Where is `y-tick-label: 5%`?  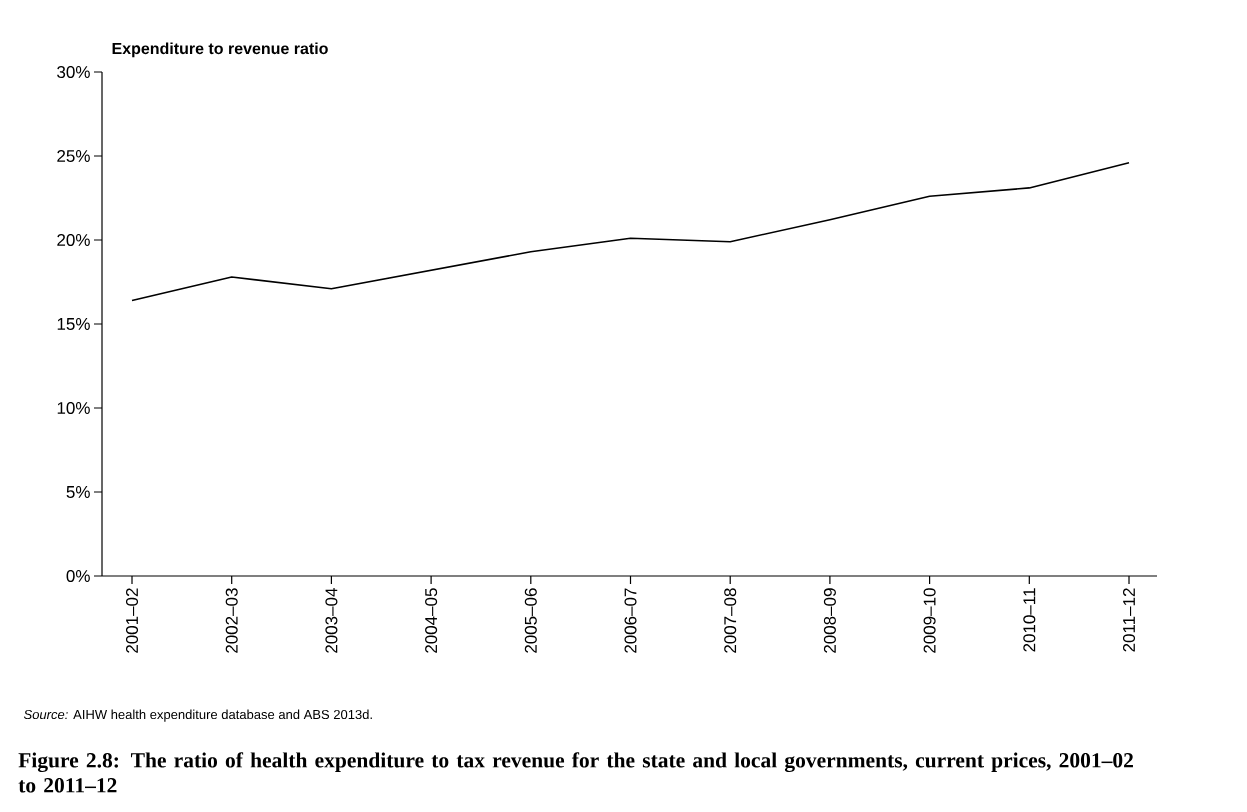
y-tick-label: 5% is located at coordinates (78, 492).